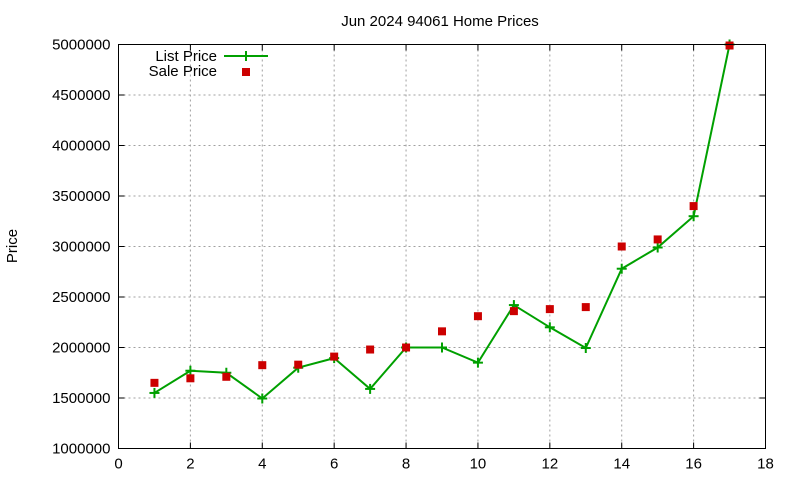  What do you see at coordinates (693, 464) in the screenshot?
I see `x-tick-label: 16` at bounding box center [693, 464].